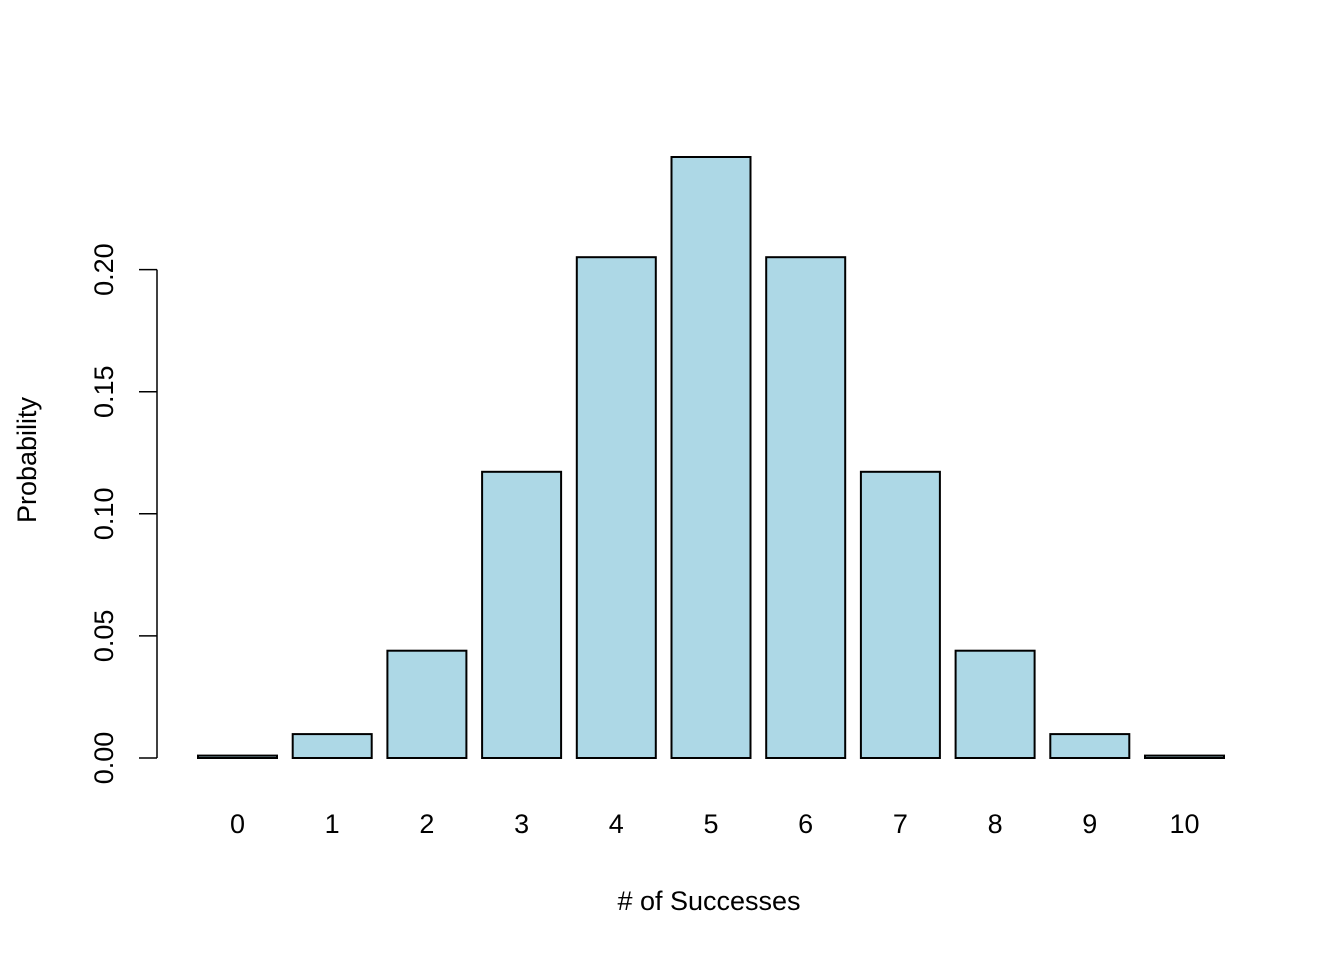 The image size is (1344, 960). What do you see at coordinates (426, 824) in the screenshot?
I see `x-tick-label: 2` at bounding box center [426, 824].